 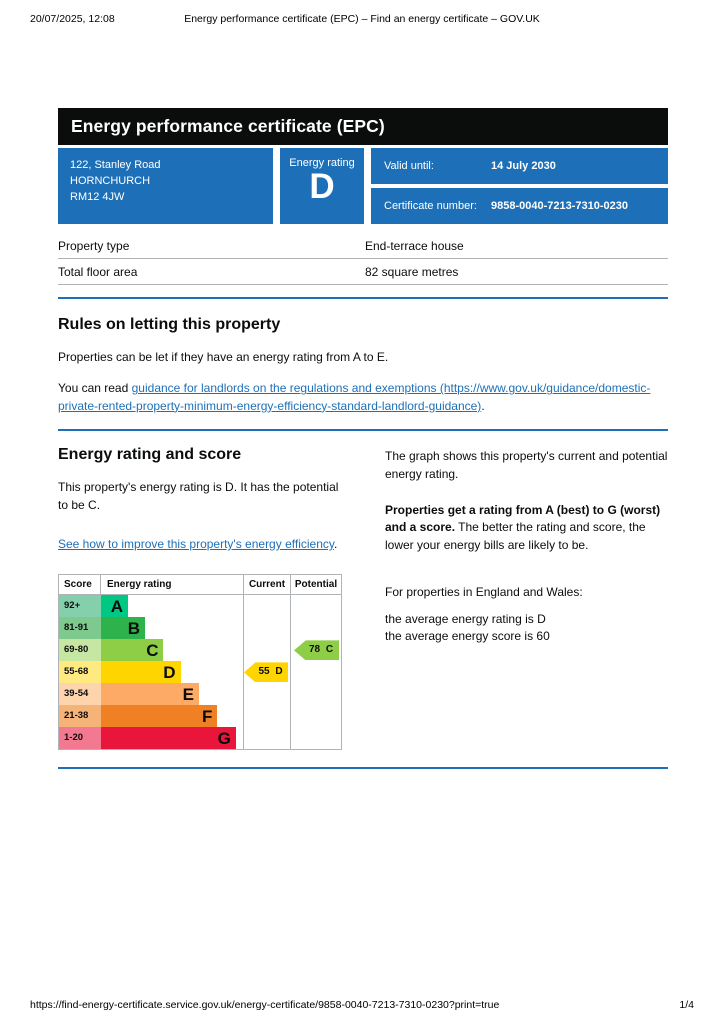 What do you see at coordinates (98, 272) in the screenshot?
I see `floor-area-label: Total floor area` at bounding box center [98, 272].